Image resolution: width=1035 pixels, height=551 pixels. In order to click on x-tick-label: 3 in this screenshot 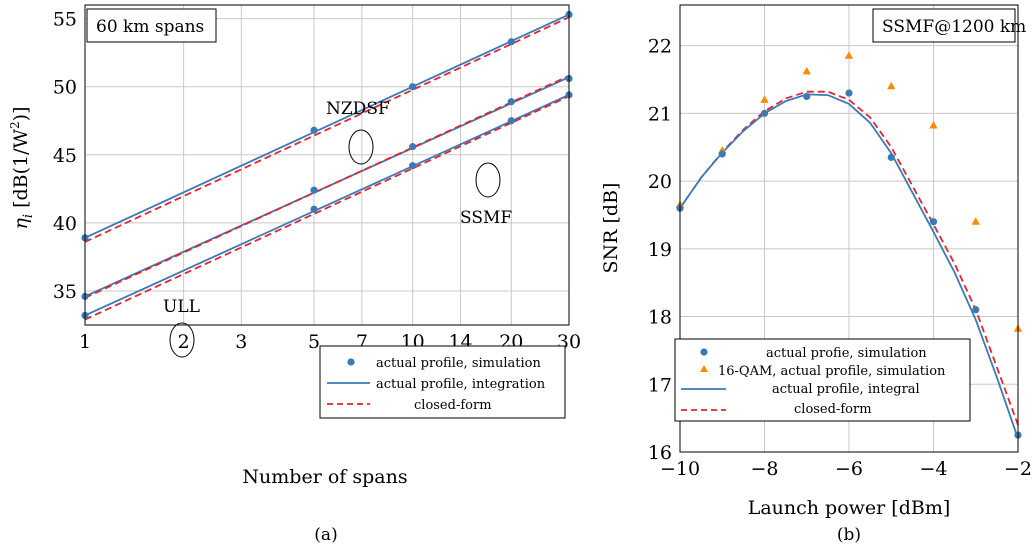, I will do `click(241, 342)`.